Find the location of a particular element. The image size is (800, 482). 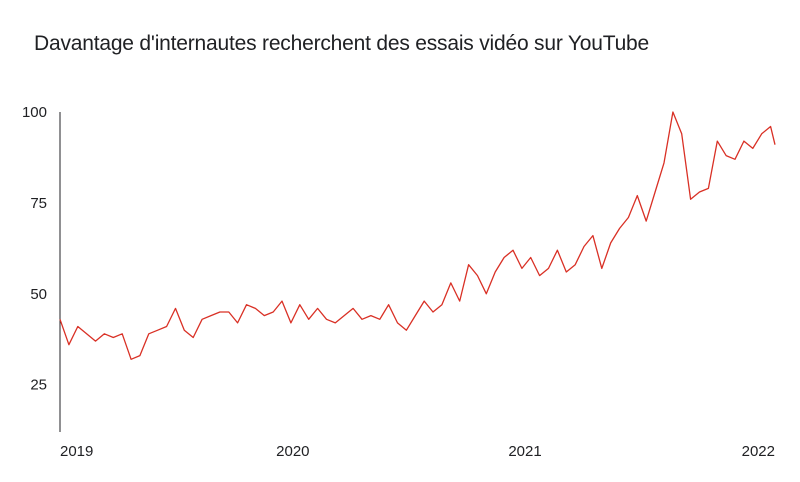

y-tick-label: 100 is located at coordinates (34, 112).